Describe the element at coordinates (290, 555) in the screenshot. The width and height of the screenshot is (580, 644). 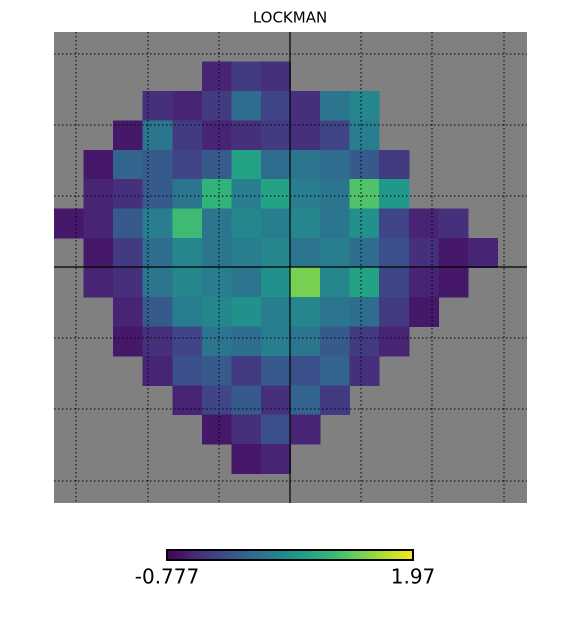
I see `colorbar` at that location.